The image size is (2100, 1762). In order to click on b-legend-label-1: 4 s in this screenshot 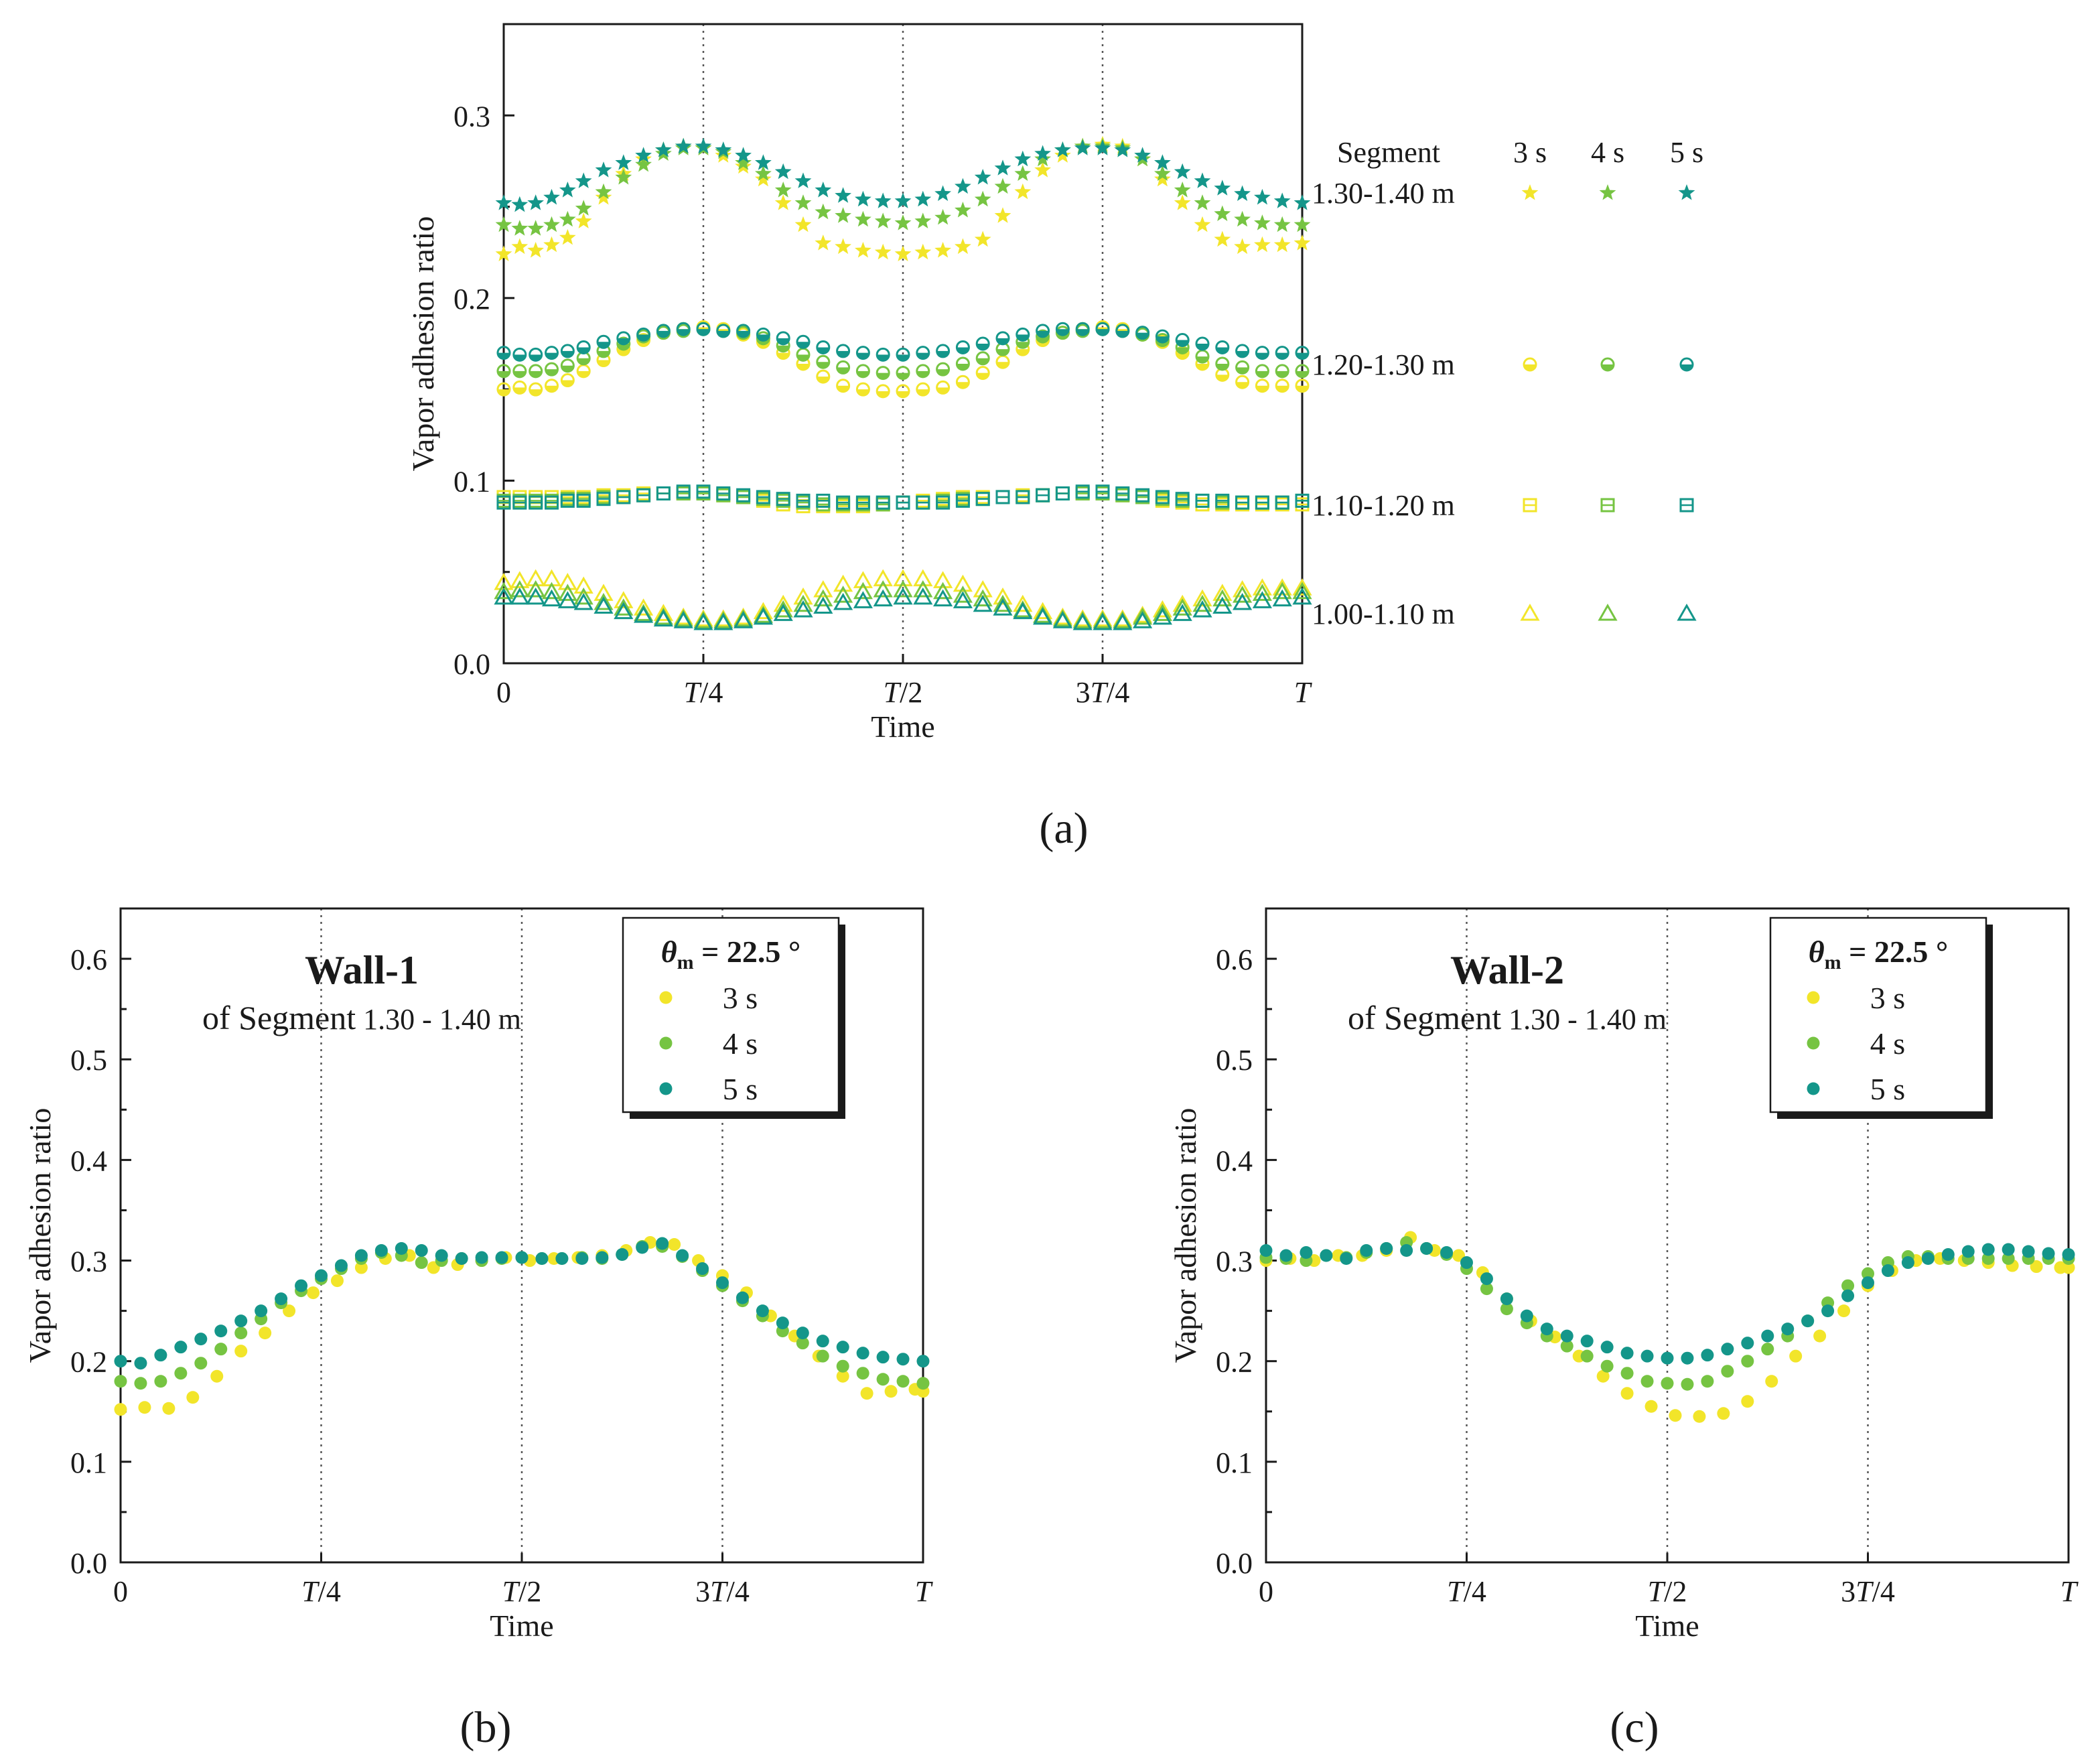, I will do `click(741, 1043)`.